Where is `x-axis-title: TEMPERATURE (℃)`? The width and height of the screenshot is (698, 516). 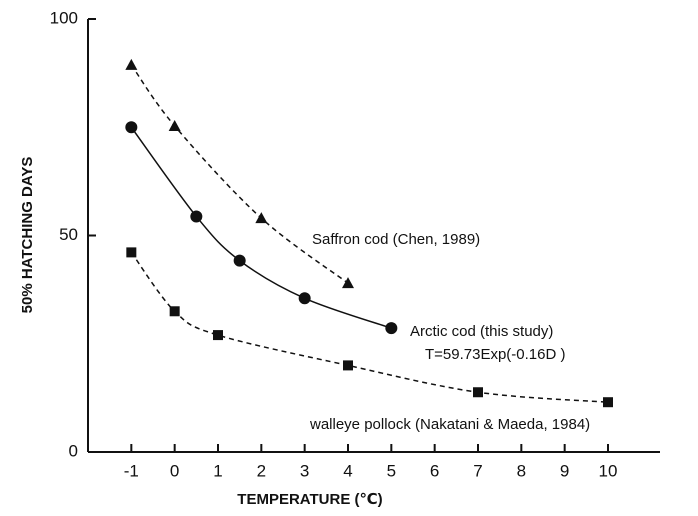 x-axis-title: TEMPERATURE (℃) is located at coordinates (309, 499).